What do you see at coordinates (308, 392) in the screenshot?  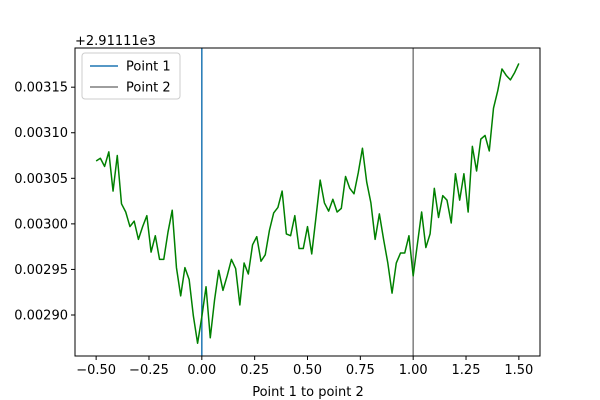 I see `x-axis-title: Point 1 to point 2` at bounding box center [308, 392].